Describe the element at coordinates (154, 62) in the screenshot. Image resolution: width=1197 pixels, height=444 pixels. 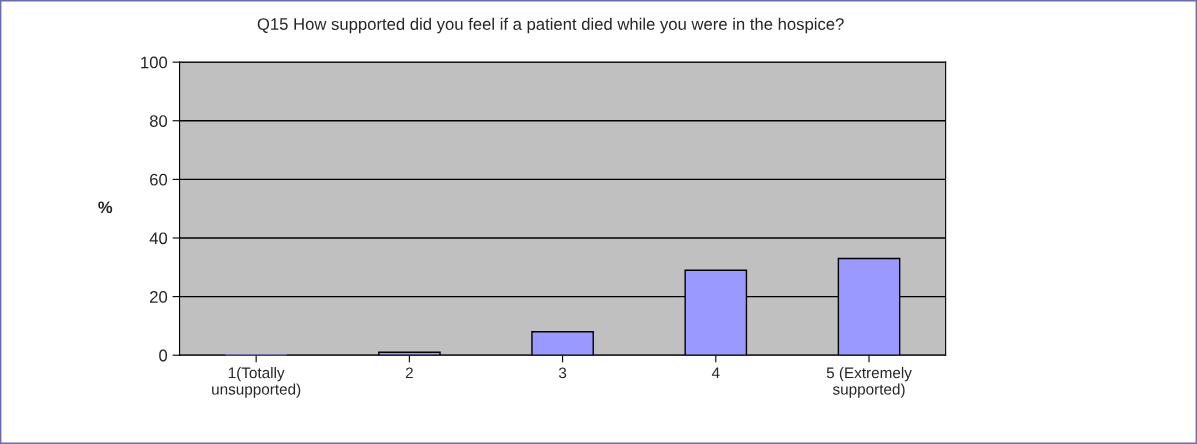
I see `y-tick-label: 100` at that location.